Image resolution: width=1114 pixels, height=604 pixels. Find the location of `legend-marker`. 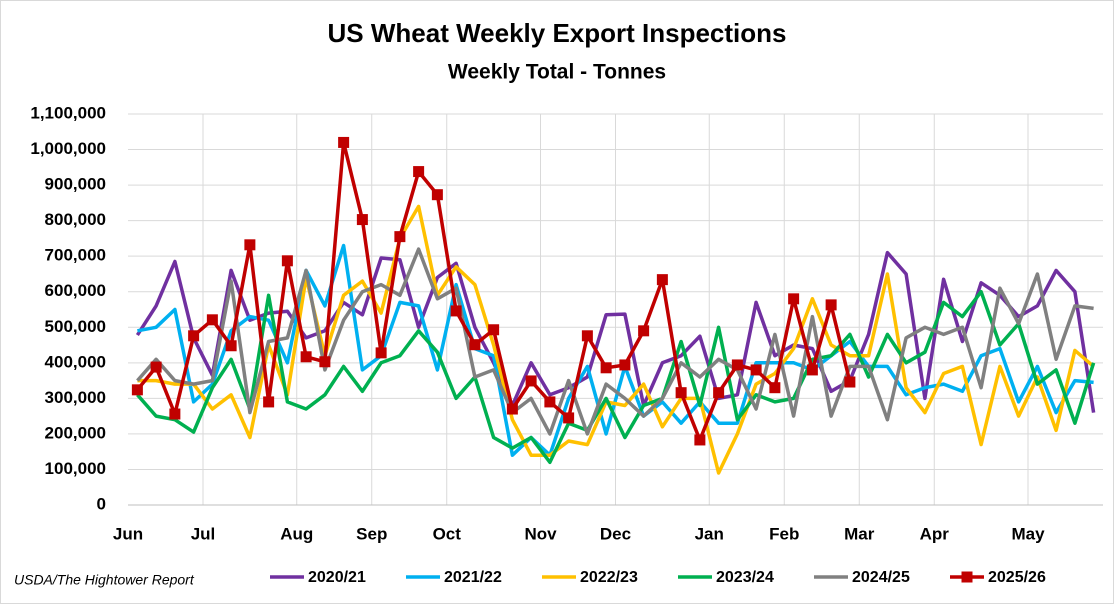

legend-marker is located at coordinates (967, 577).